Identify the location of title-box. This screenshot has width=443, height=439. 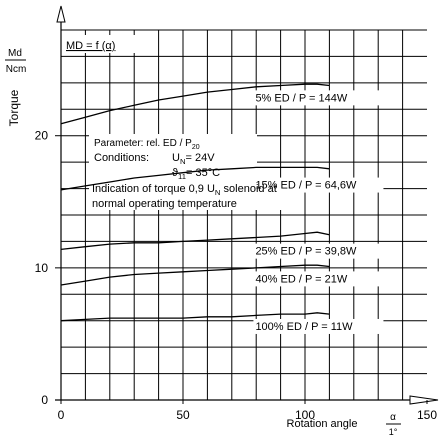
(100, 44).